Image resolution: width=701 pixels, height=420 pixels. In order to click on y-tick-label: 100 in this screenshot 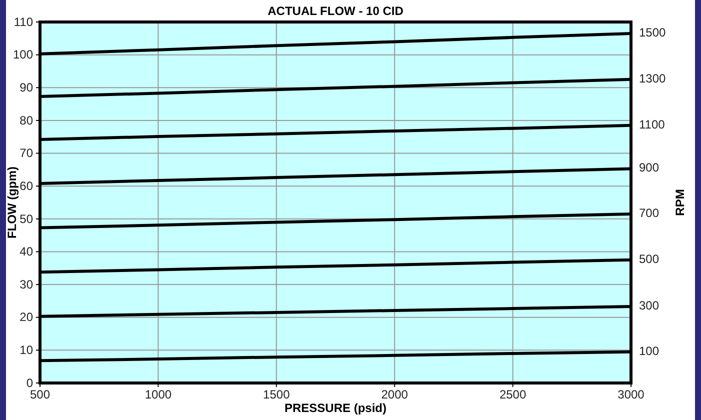, I will do `click(23, 55)`.